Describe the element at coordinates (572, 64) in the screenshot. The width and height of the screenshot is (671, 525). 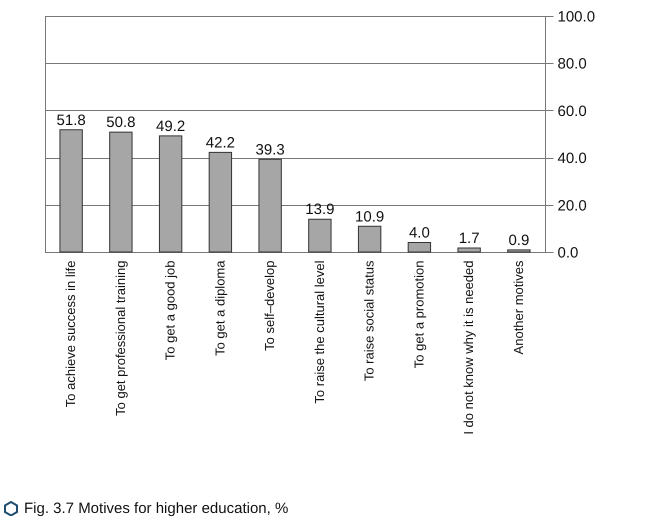
I see `y-tick-label: 80.0` at that location.